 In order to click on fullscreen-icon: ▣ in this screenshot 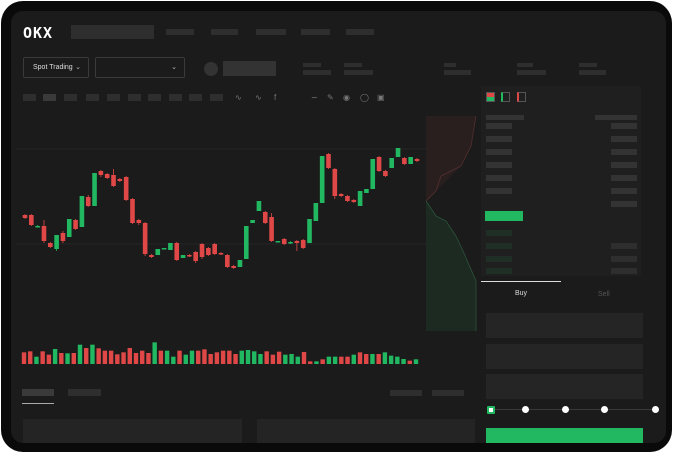, I will do `click(381, 97)`.